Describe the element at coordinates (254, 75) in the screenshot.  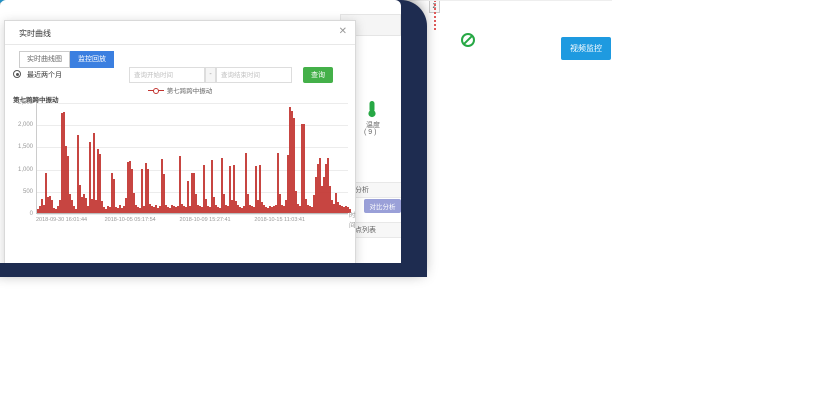
I see `query-end-input` at that location.